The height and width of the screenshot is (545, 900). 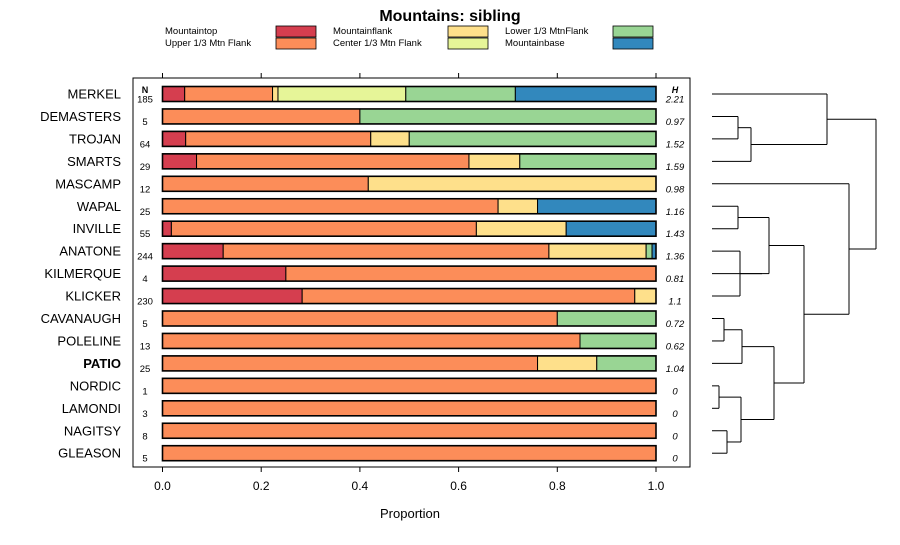 I want to click on x-tick-label: 0.2, so click(x=261, y=486).